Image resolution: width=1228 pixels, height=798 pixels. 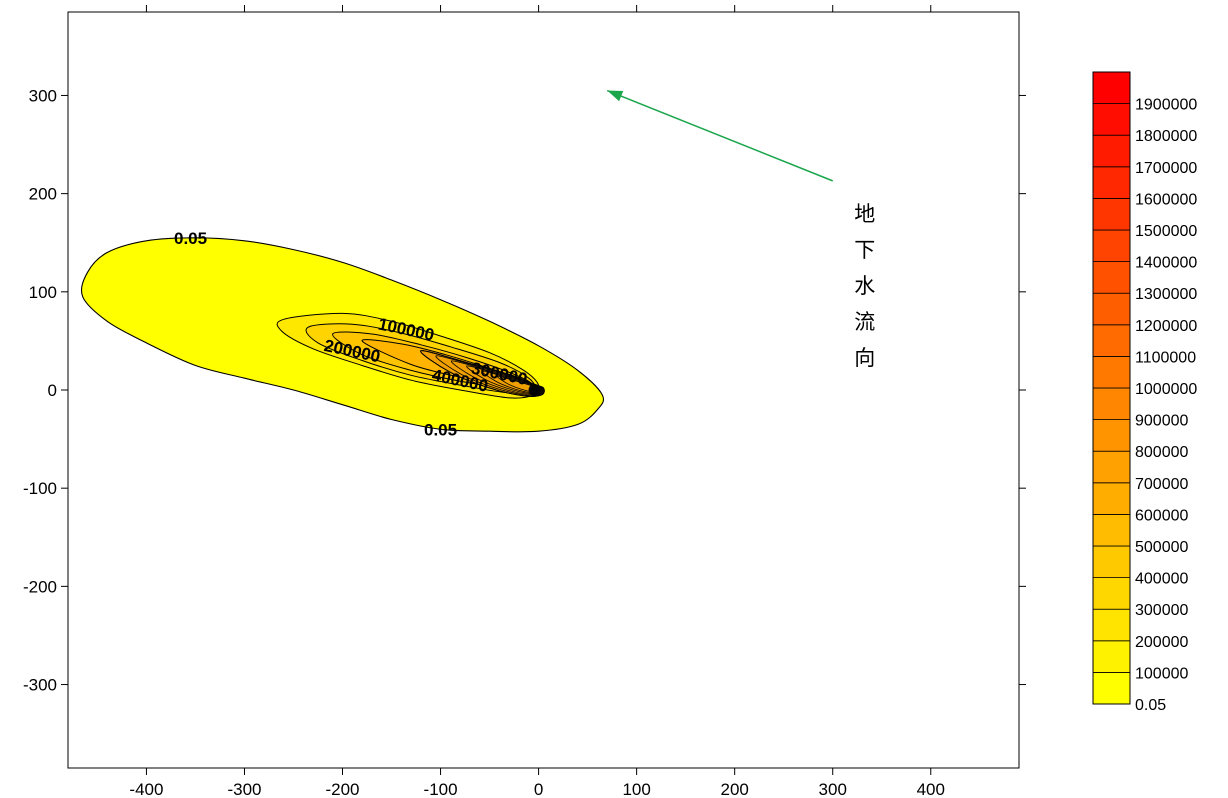 I want to click on x-tick-label: -100, so click(x=441, y=789).